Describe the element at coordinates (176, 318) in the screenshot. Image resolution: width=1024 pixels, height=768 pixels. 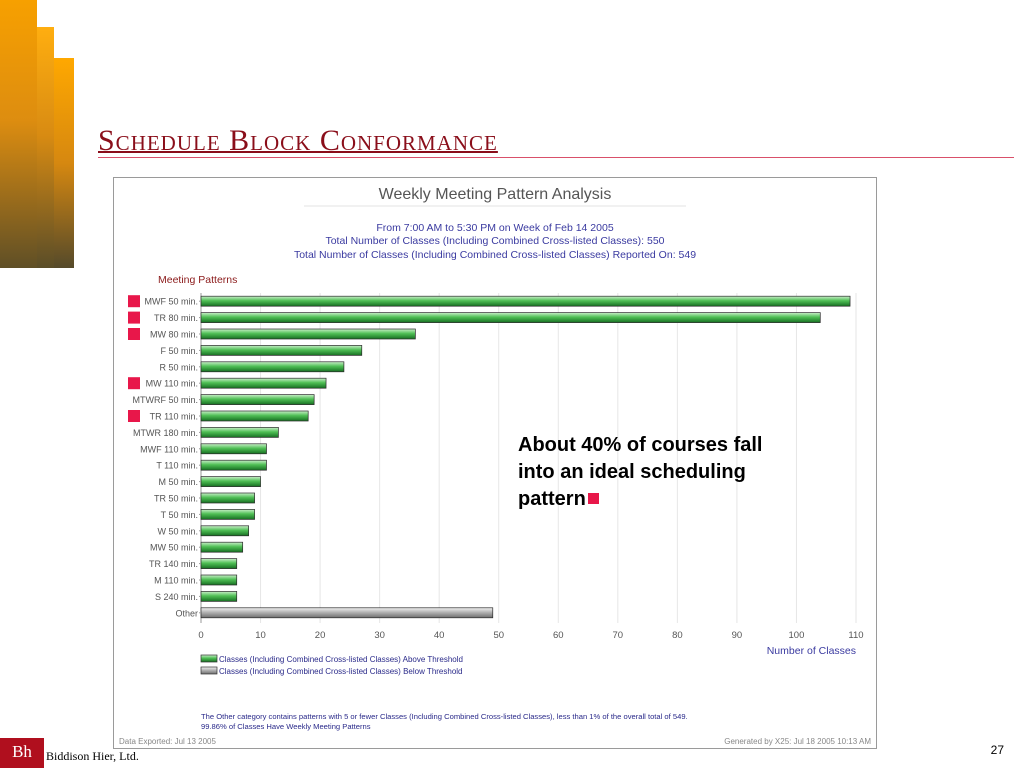
I see `category-label: TR 80 min.` at that location.